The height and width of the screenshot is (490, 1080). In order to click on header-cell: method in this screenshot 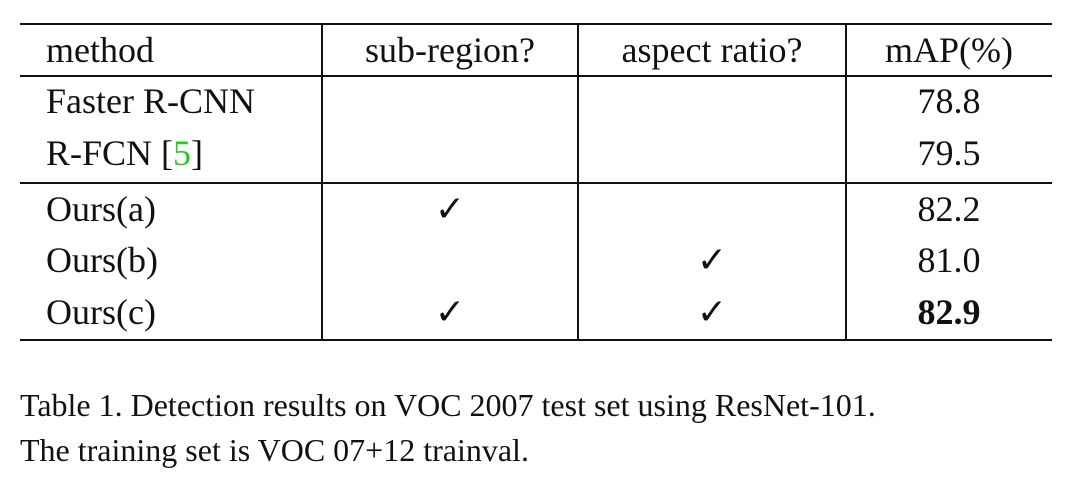, I will do `click(100, 50)`.